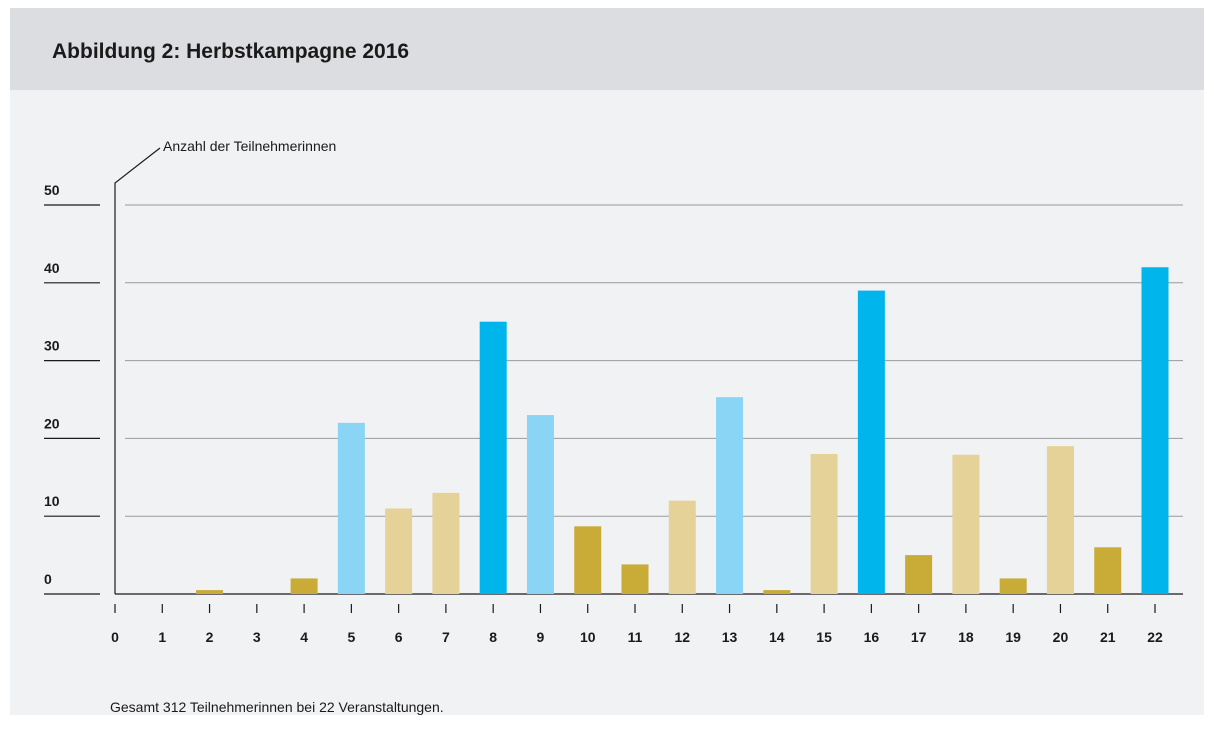  Describe the element at coordinates (230, 51) in the screenshot. I see `chart-title: Abbildung 2: Herbstkampagne 2016` at that location.